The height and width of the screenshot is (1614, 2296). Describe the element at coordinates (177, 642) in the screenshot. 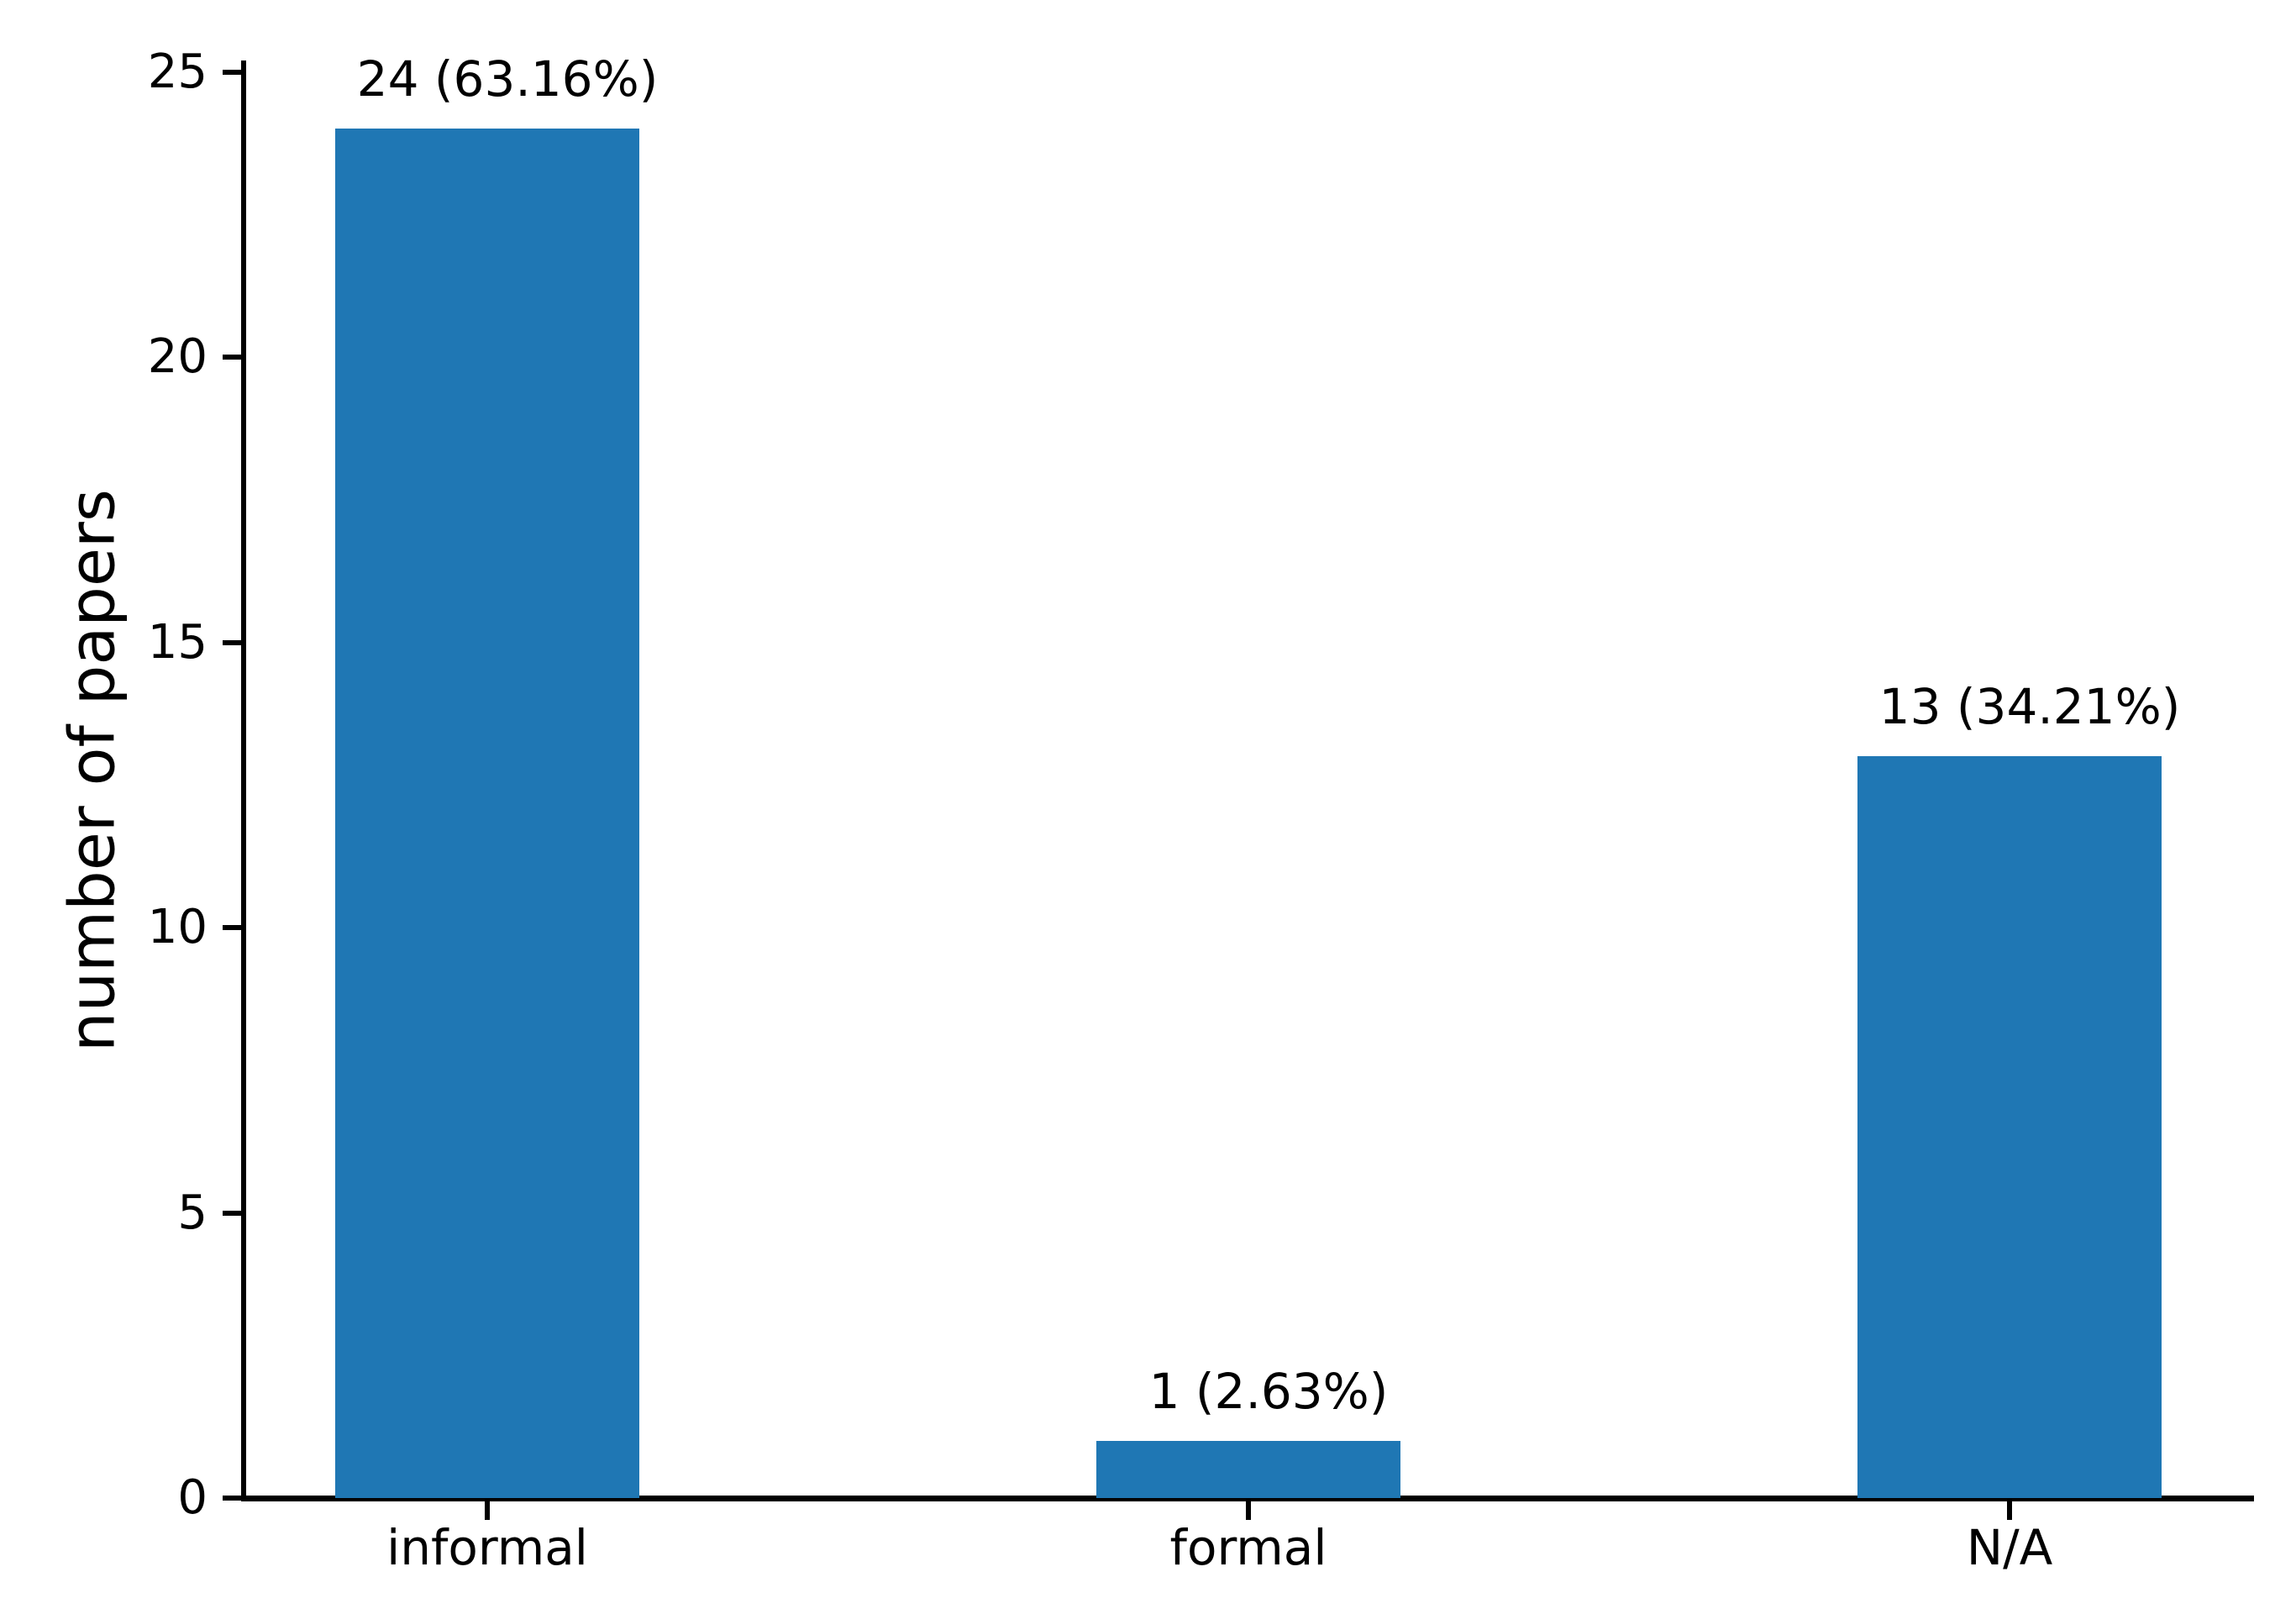

I see `y-tick-label: 15` at that location.